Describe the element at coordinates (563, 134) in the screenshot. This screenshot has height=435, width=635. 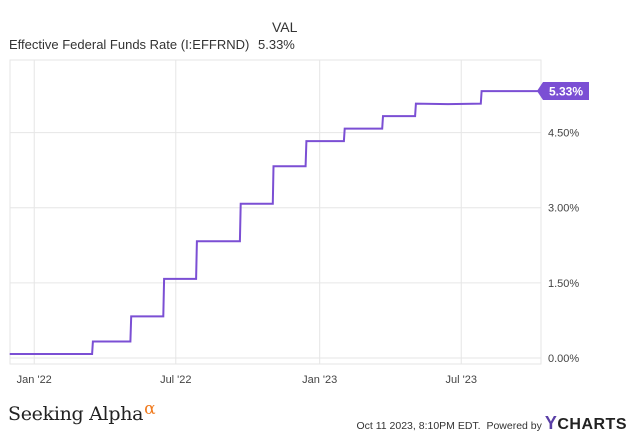
I see `y-tick-label: 4.50%` at that location.